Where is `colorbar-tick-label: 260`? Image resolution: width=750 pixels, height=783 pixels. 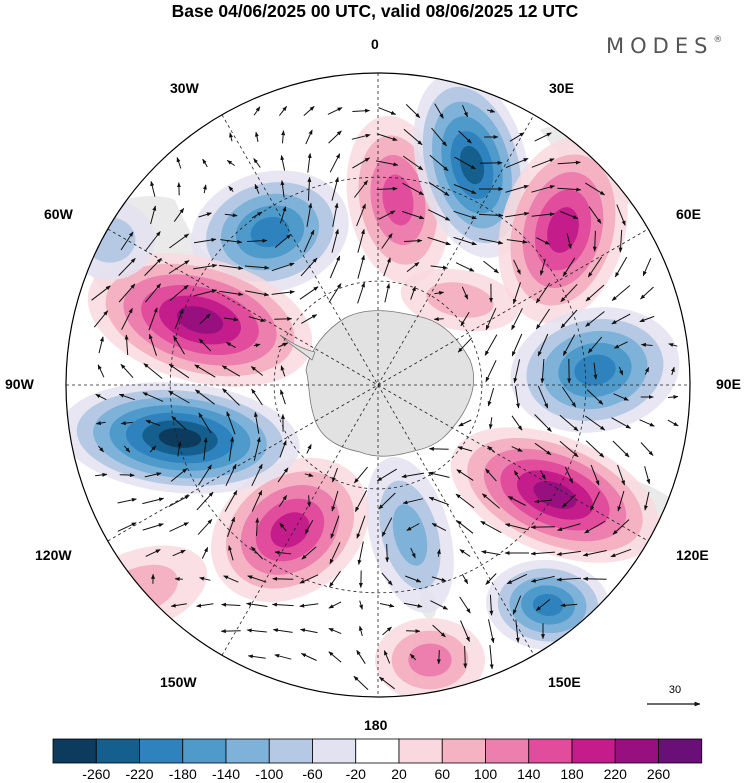 colorbar-tick-label: 260 is located at coordinates (658, 774).